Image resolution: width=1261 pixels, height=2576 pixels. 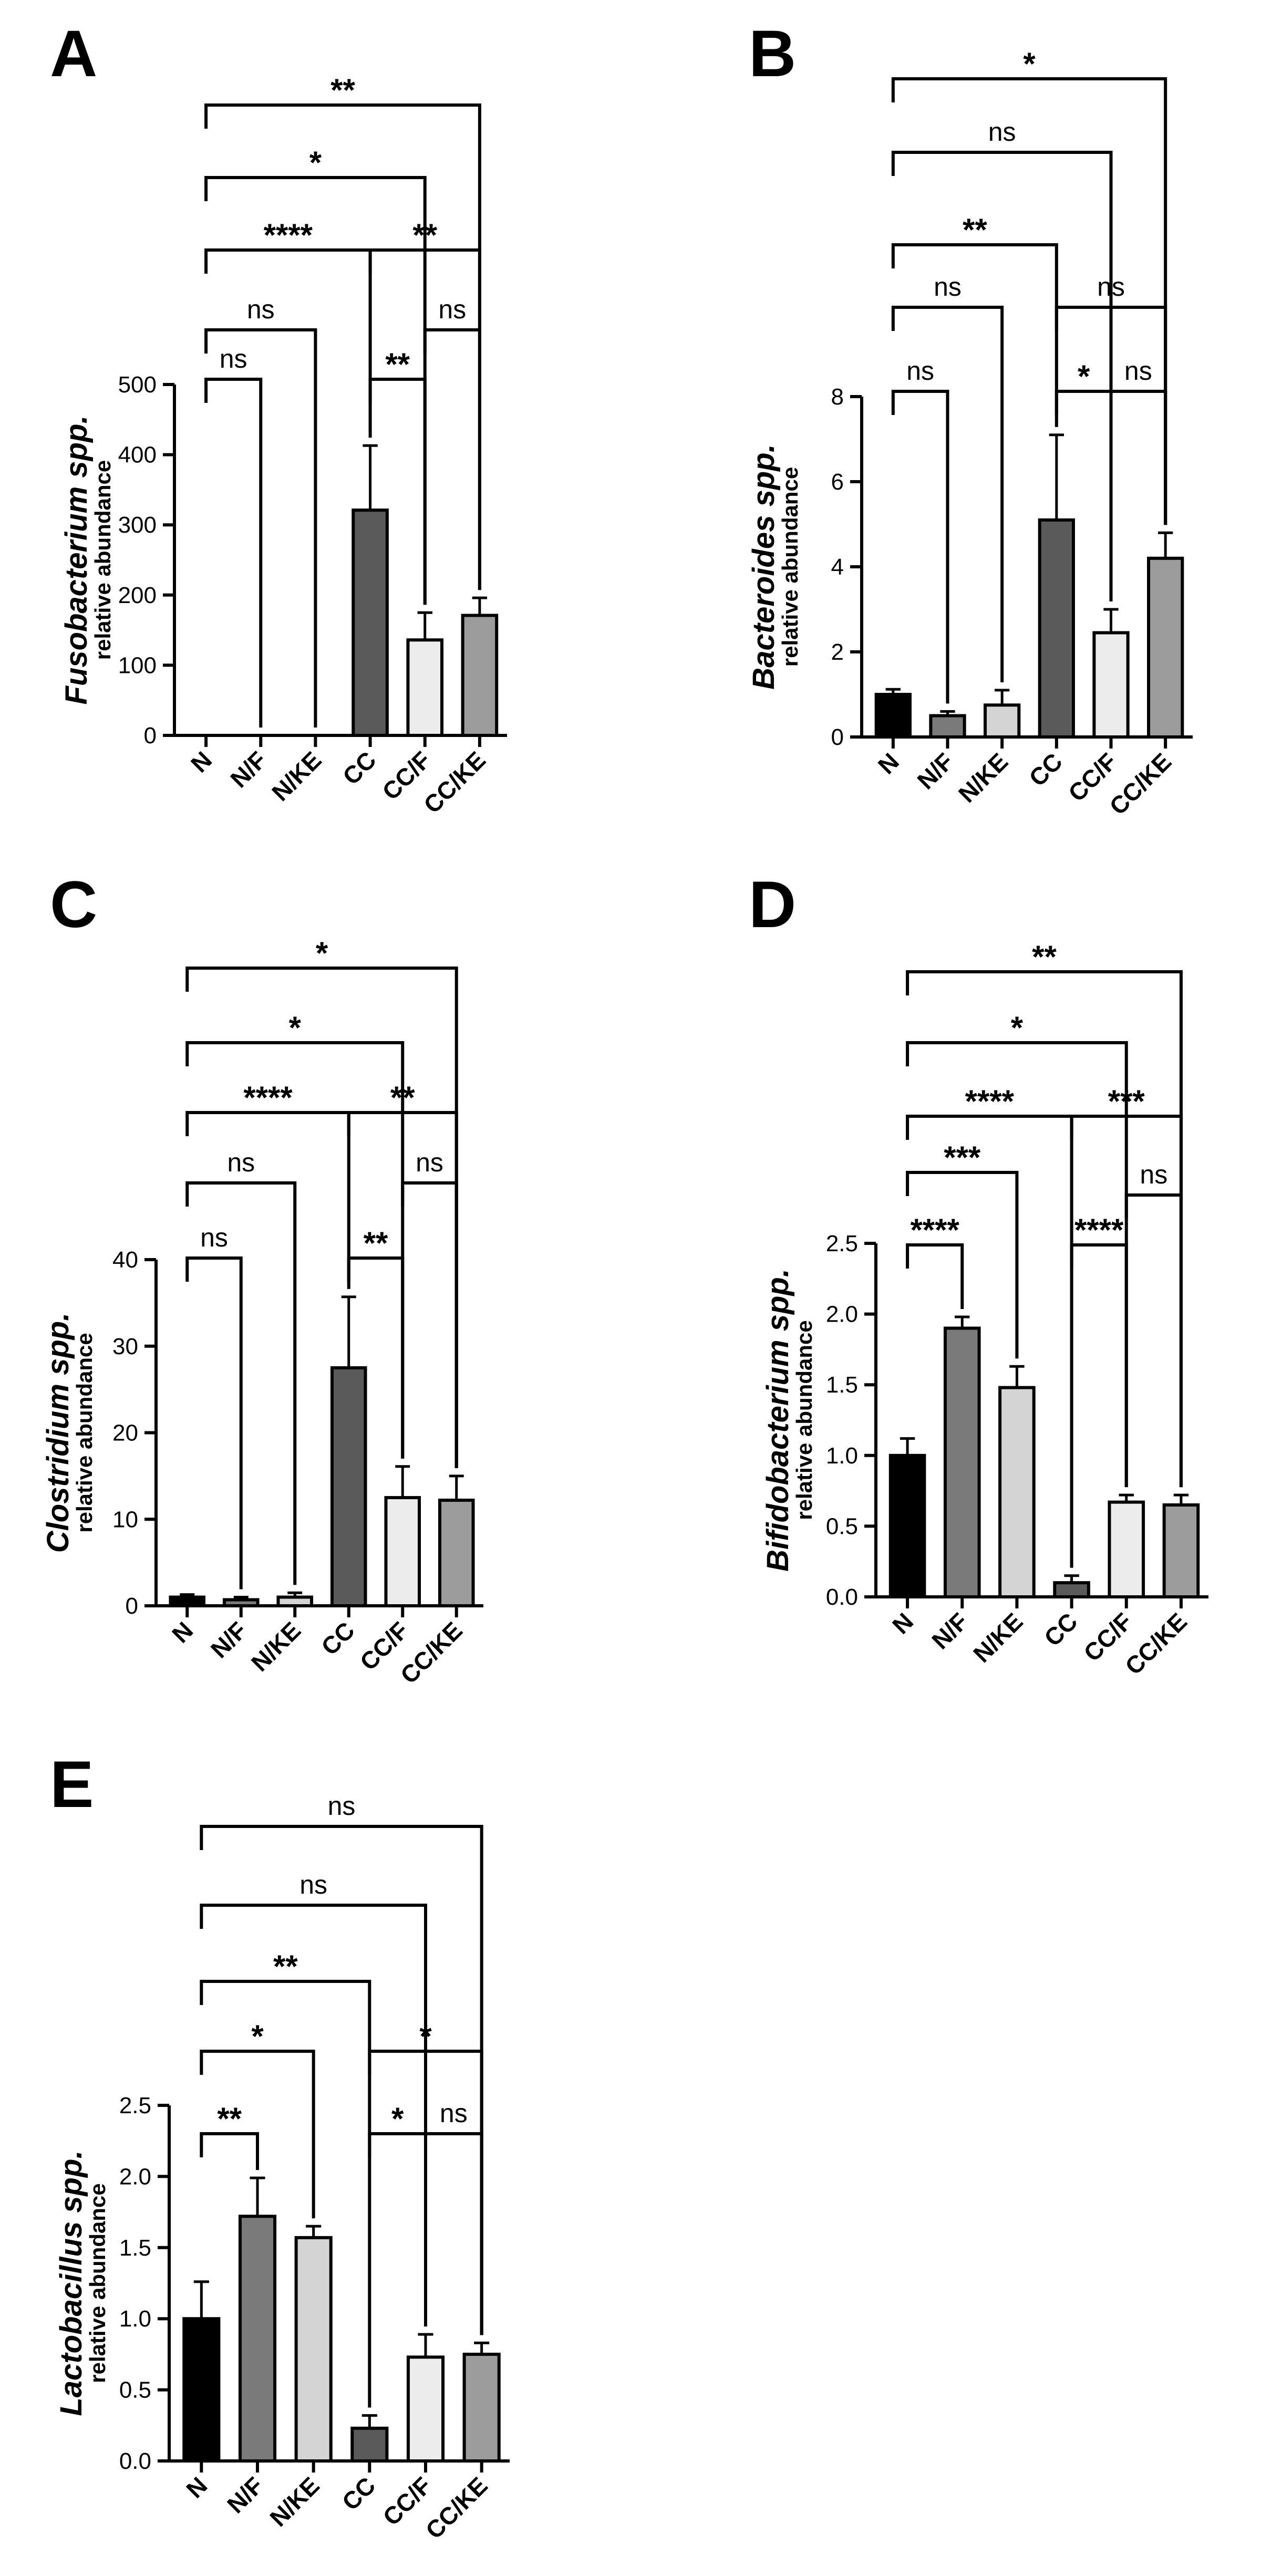 I want to click on y-tick-label: 1.5, so click(x=135, y=2248).